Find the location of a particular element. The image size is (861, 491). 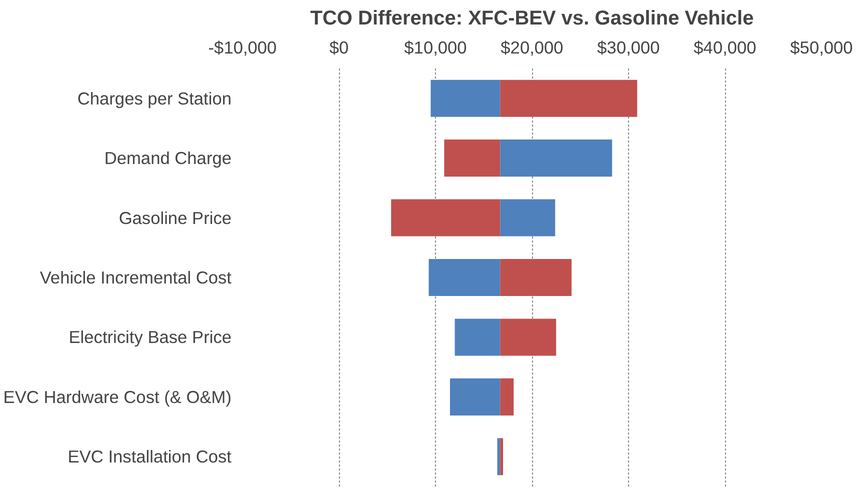

y-tick-label: Charges per Station is located at coordinates (154, 98).